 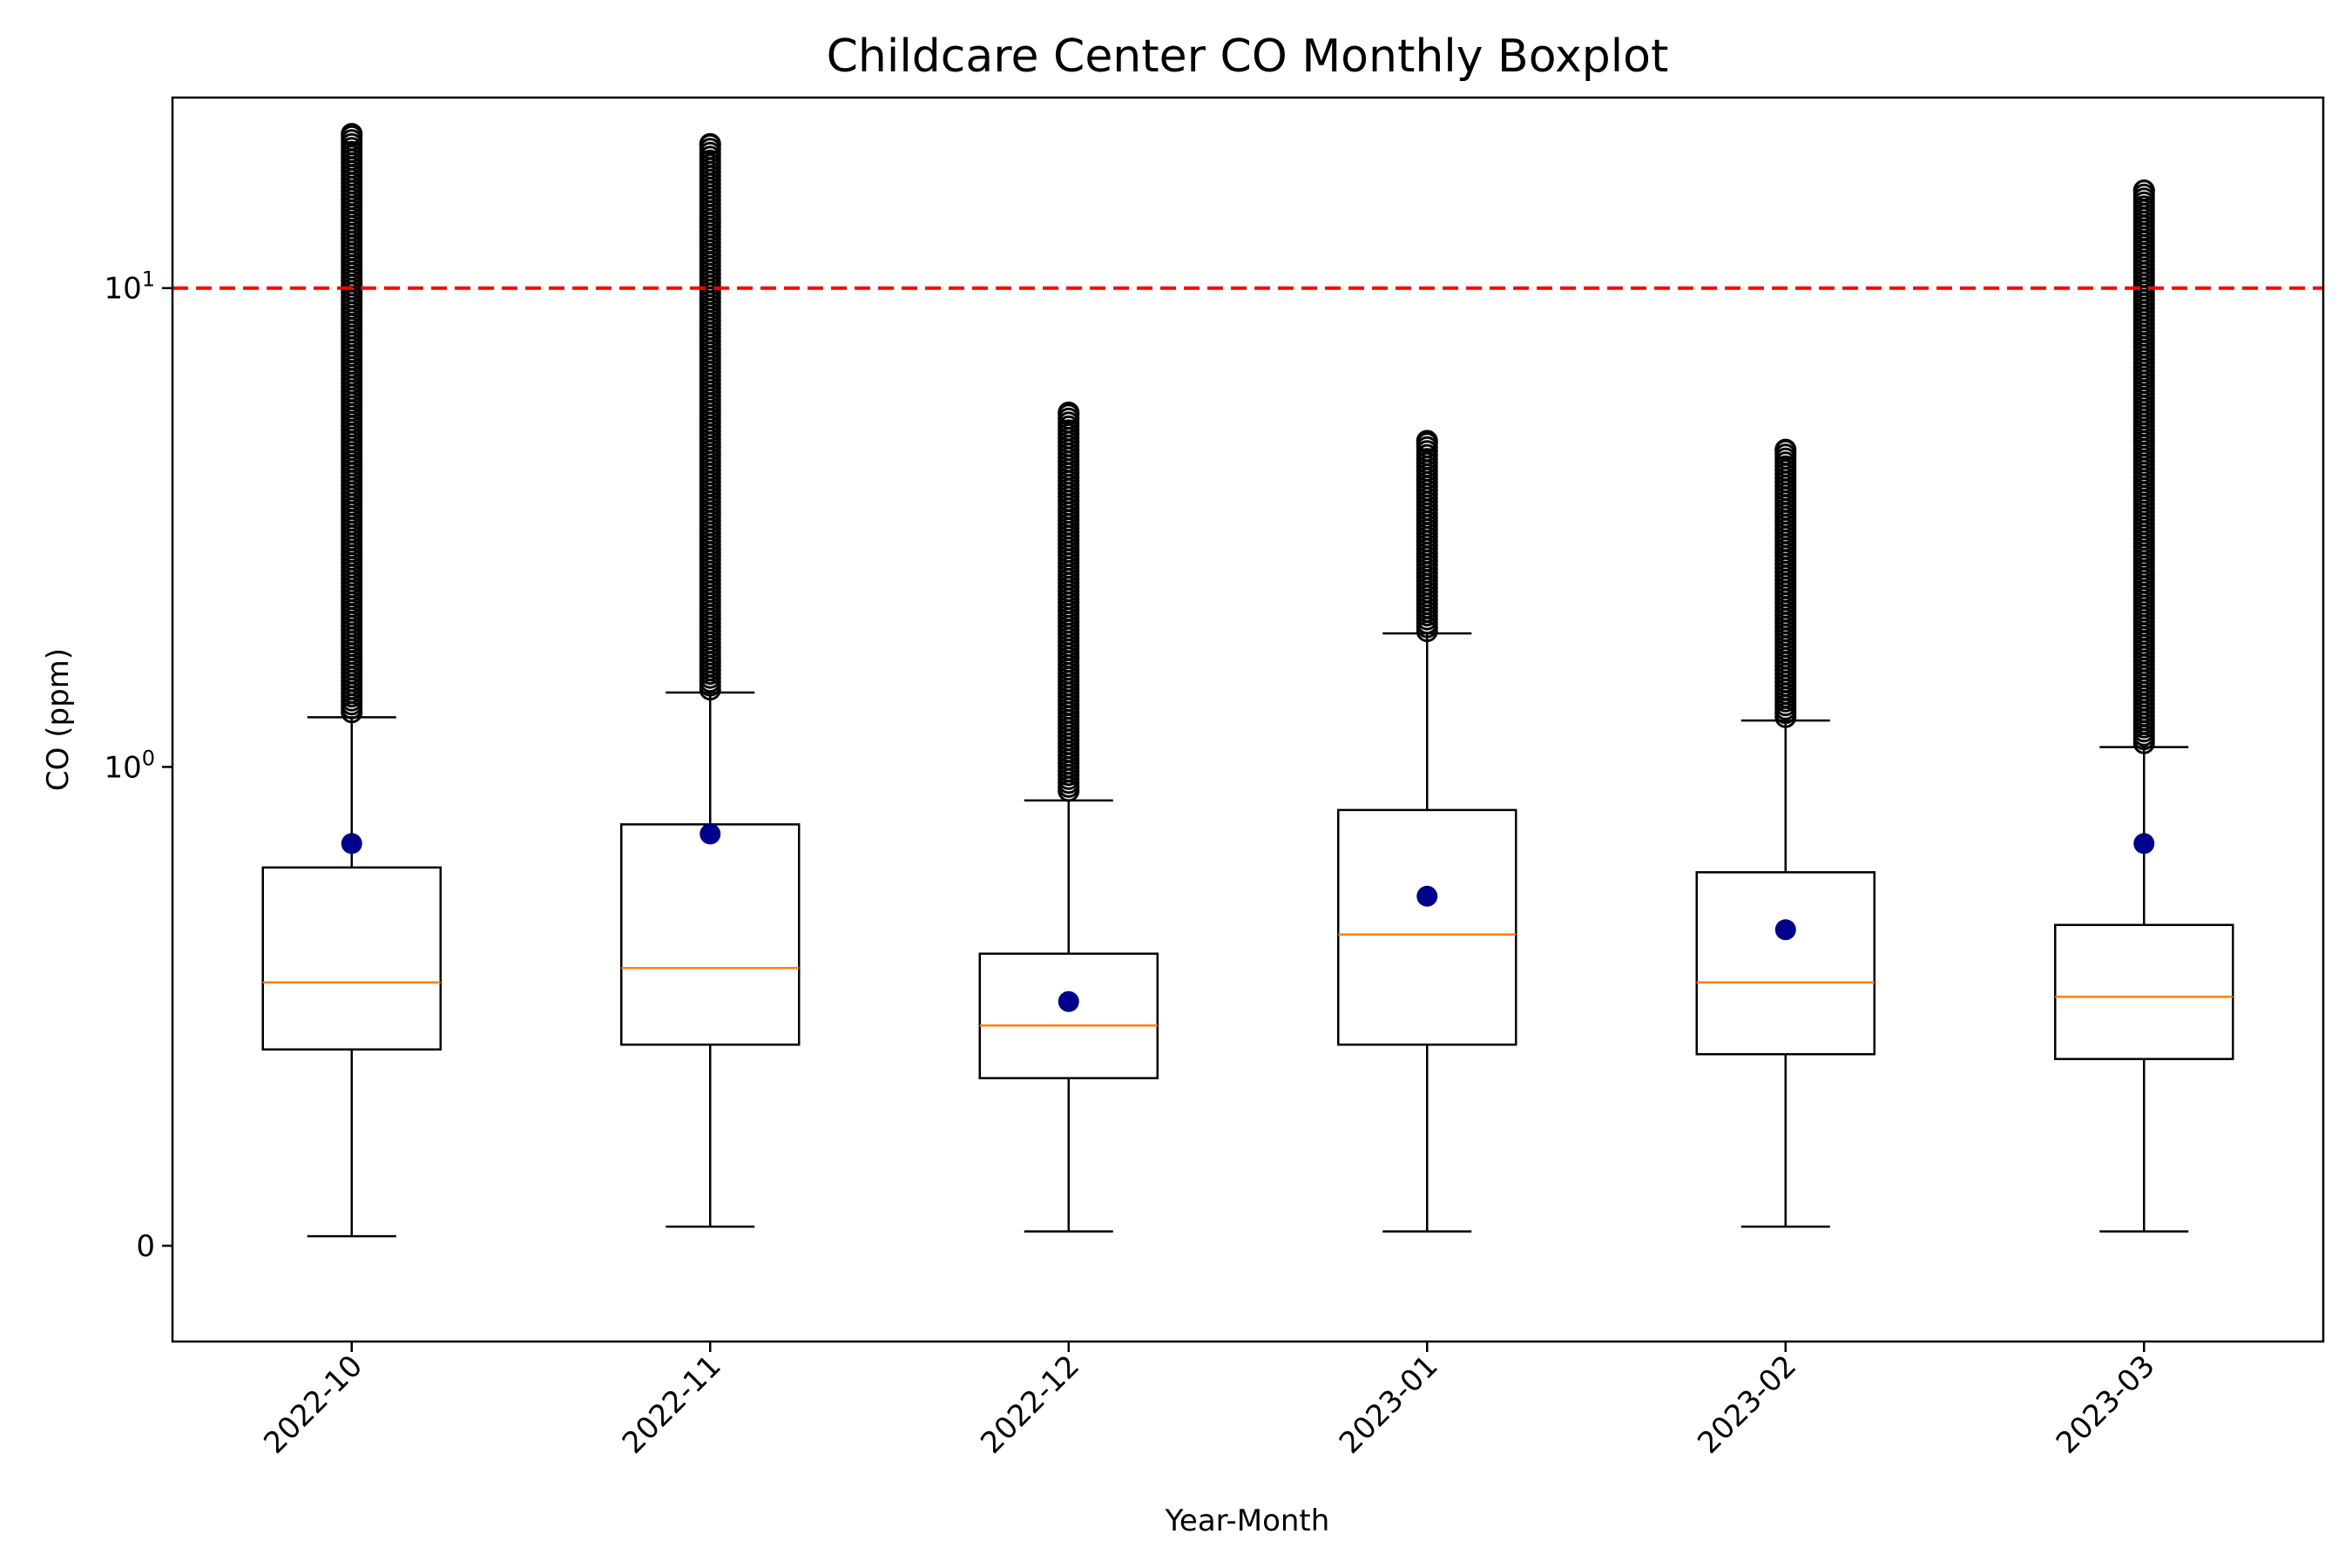 What do you see at coordinates (2106, 1404) in the screenshot?
I see `x-tick-label: 2023-03` at bounding box center [2106, 1404].